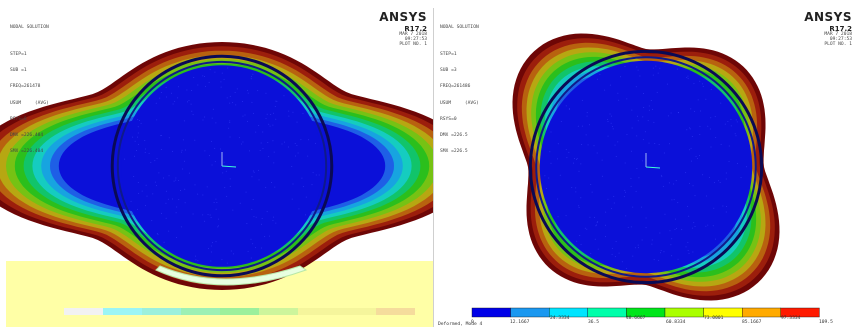  I want to click on info-line: DMX =226.484, so click(29, 135).